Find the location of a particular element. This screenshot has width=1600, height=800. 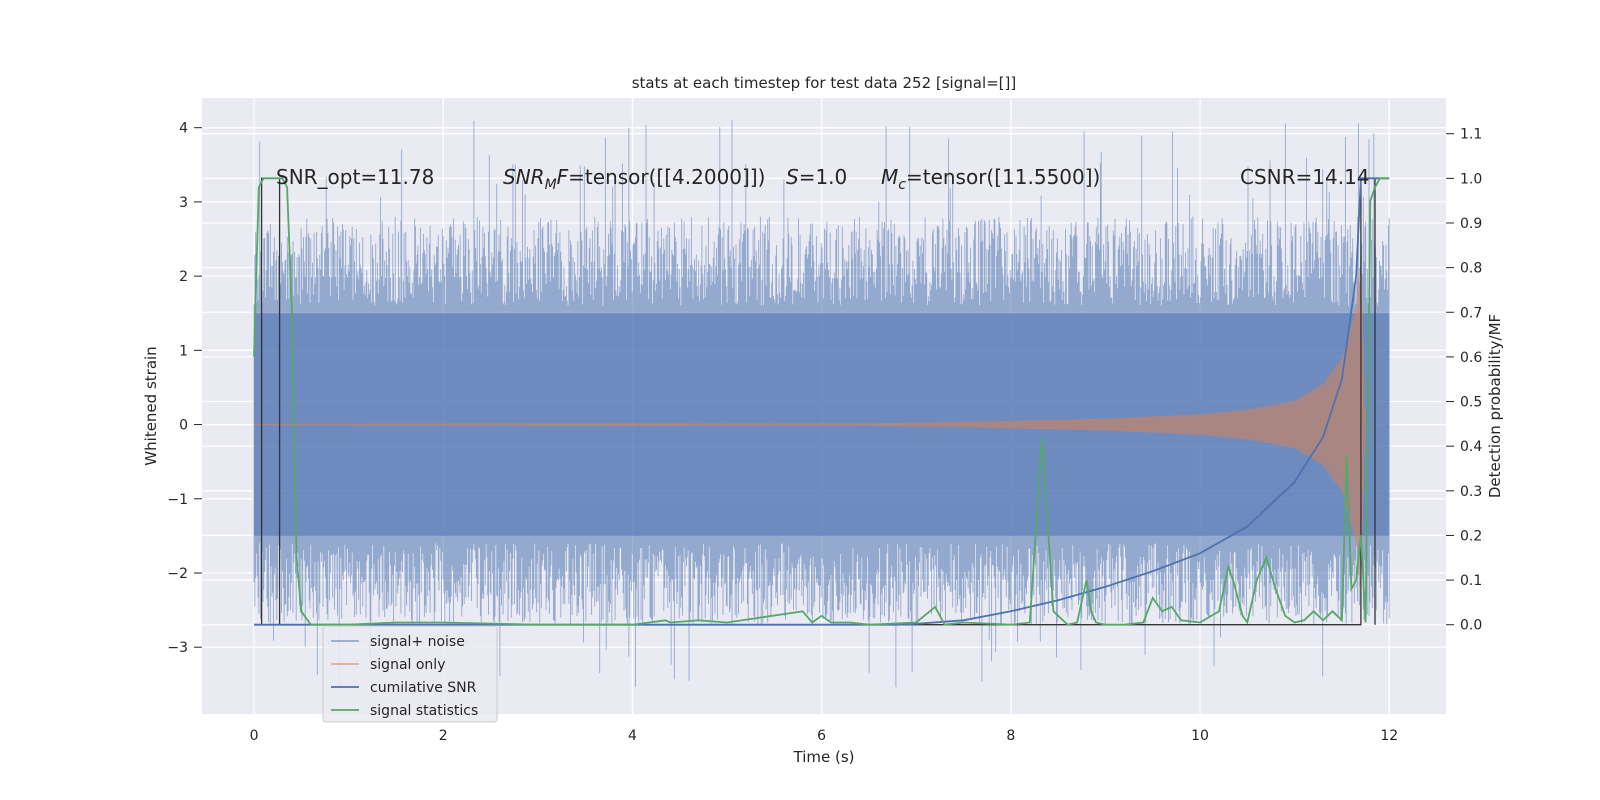

annotation-snr-mf-value: =tensor([[4.2000]]) is located at coordinates (666, 177).